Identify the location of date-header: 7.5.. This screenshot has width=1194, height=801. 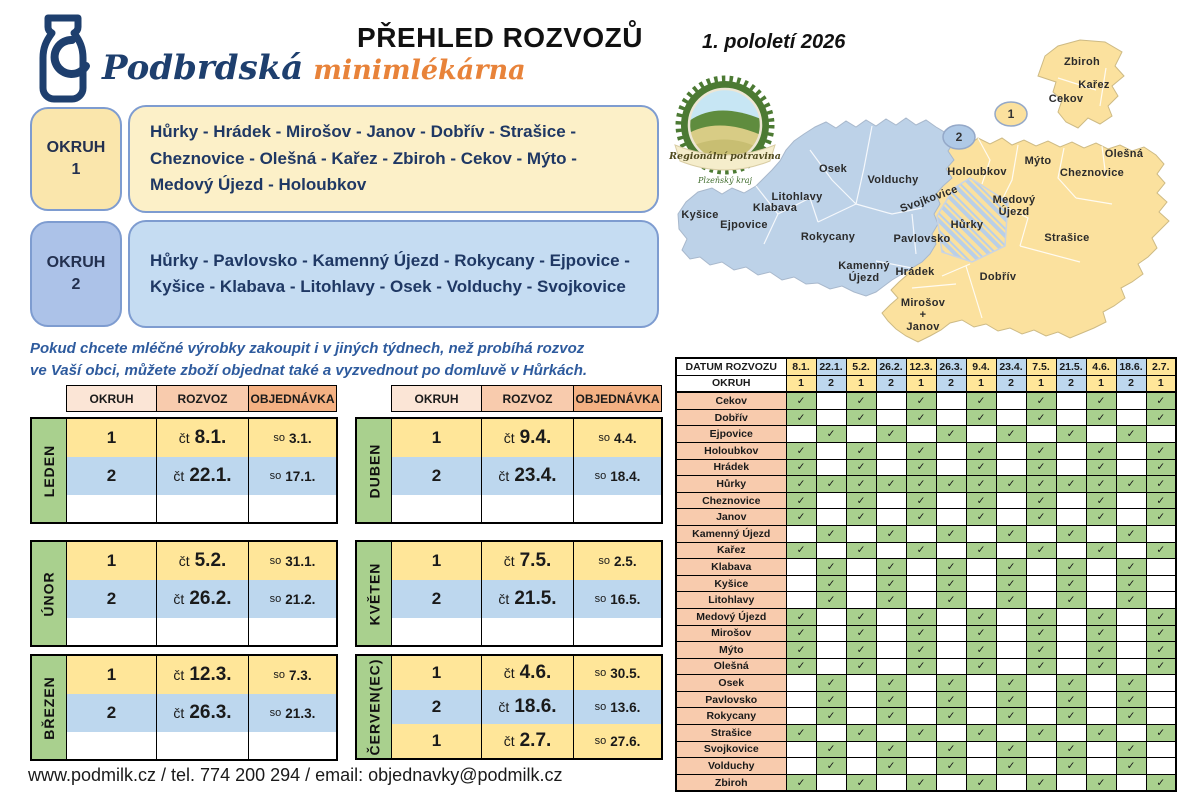
(1041, 366).